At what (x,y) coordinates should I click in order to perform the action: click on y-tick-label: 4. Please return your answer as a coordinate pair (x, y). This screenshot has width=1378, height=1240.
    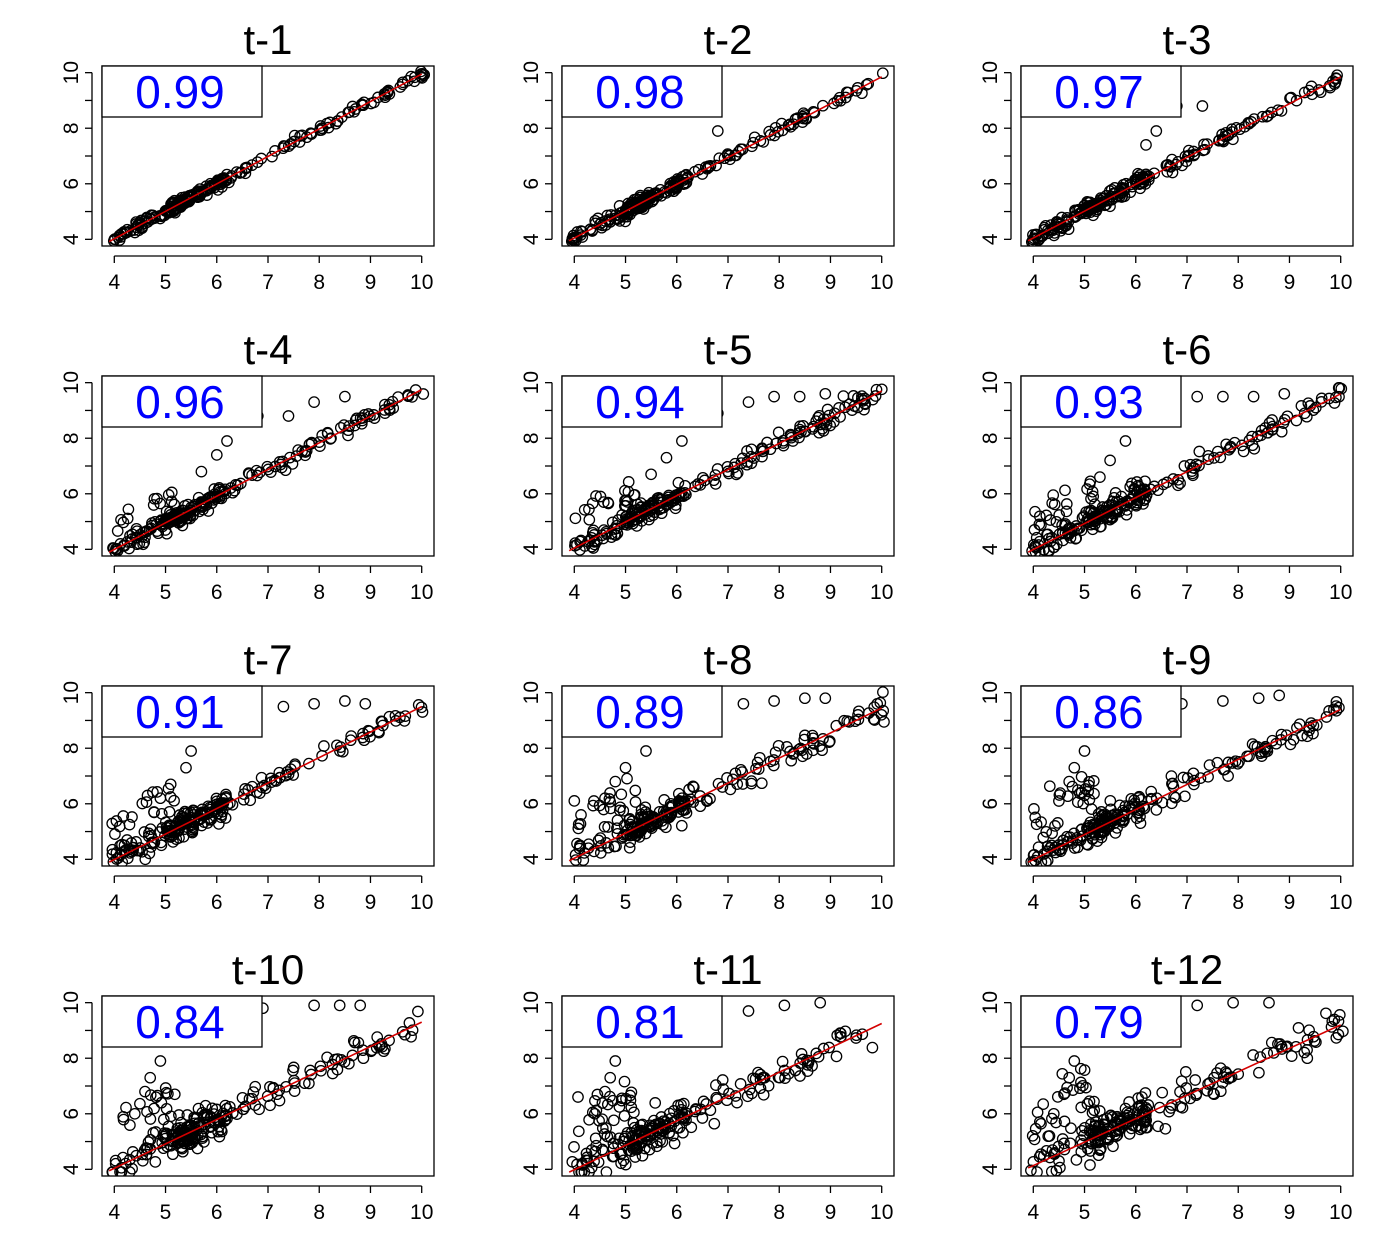
    Looking at the image, I should click on (531, 549).